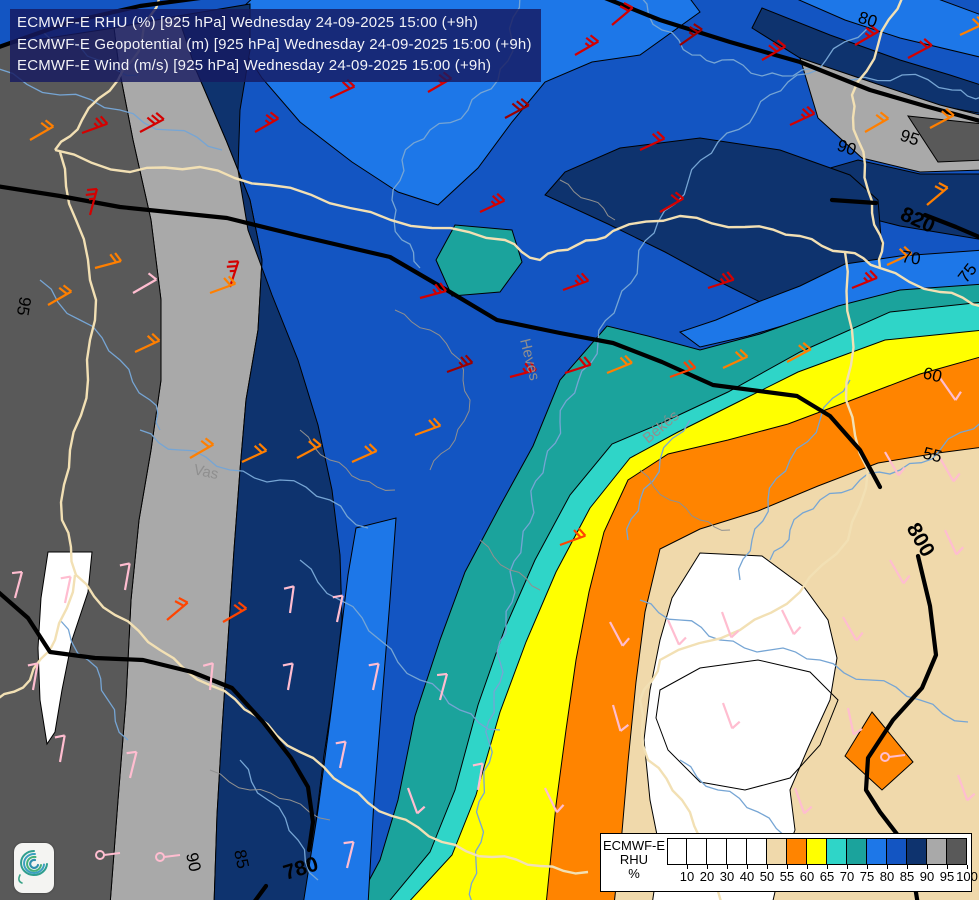  What do you see at coordinates (479, 260) in the screenshot?
I see `map-region-rh-70-75-patch` at bounding box center [479, 260].